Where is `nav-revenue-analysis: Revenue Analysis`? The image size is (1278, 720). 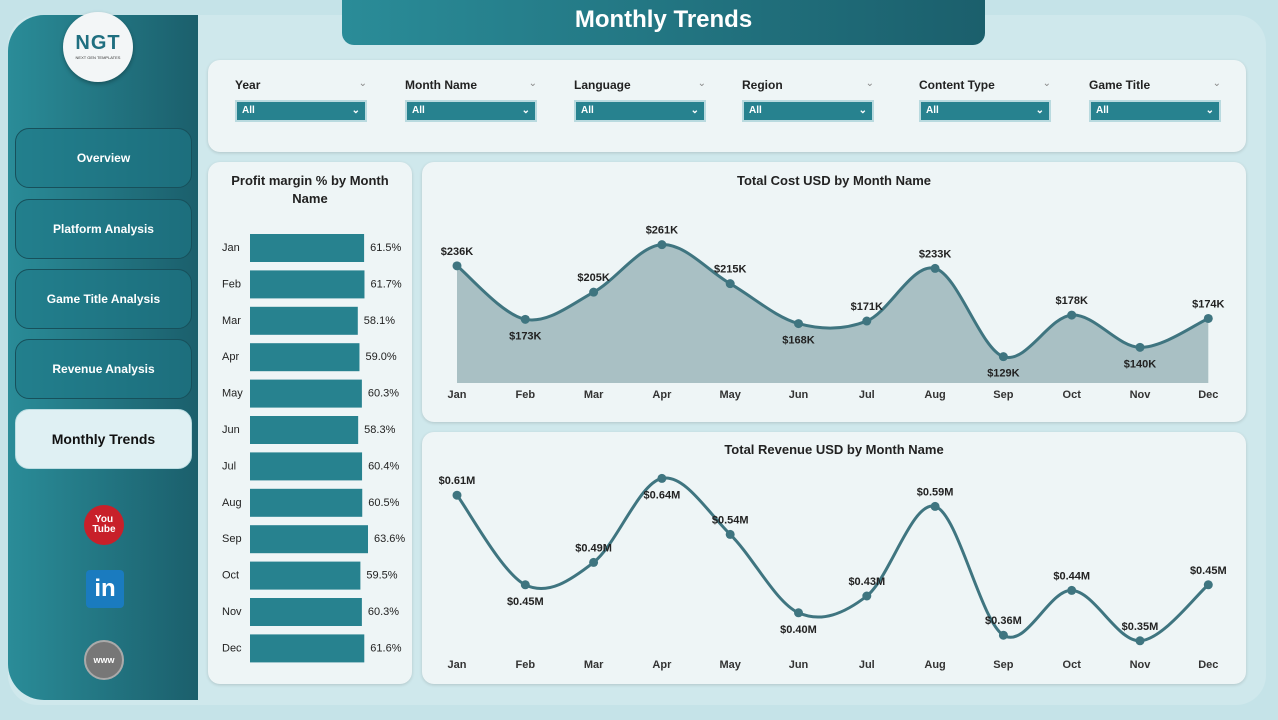 nav-revenue-analysis: Revenue Analysis is located at coordinates (103, 369).